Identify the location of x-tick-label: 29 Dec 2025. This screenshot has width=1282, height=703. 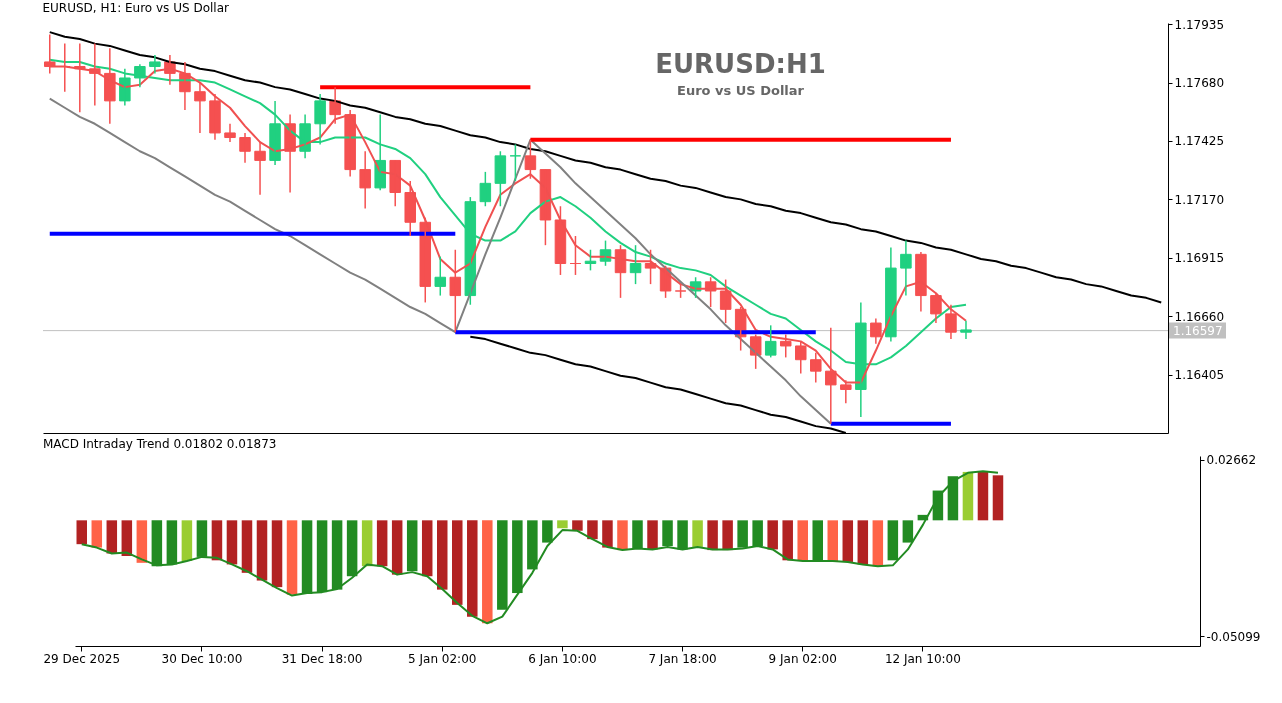
(82, 658).